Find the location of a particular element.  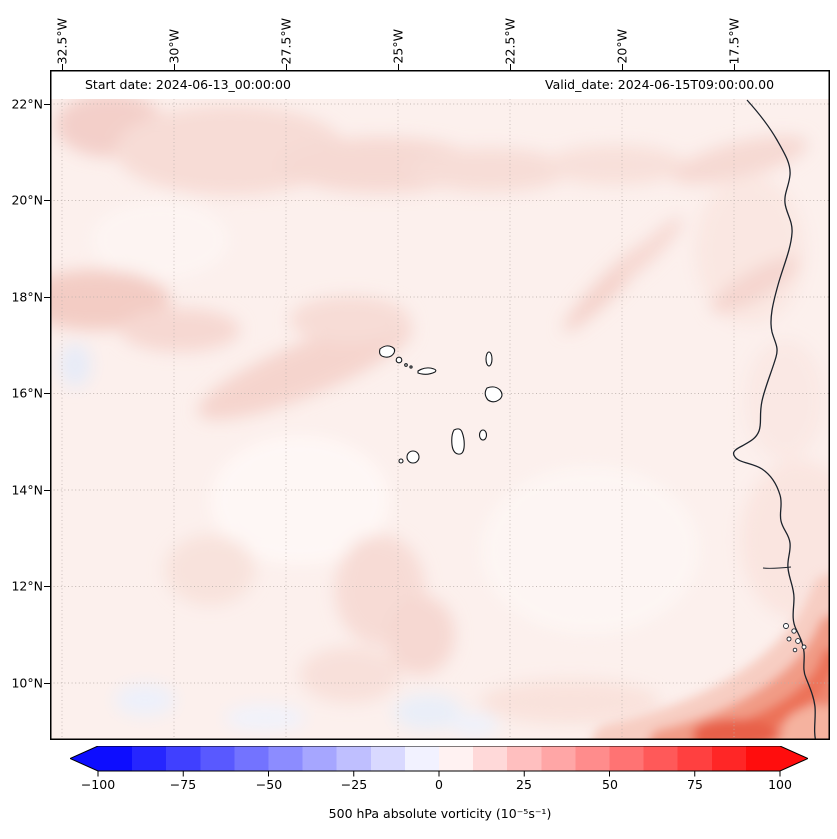

lon-tick-label: 27.5°W is located at coordinates (286, 40).